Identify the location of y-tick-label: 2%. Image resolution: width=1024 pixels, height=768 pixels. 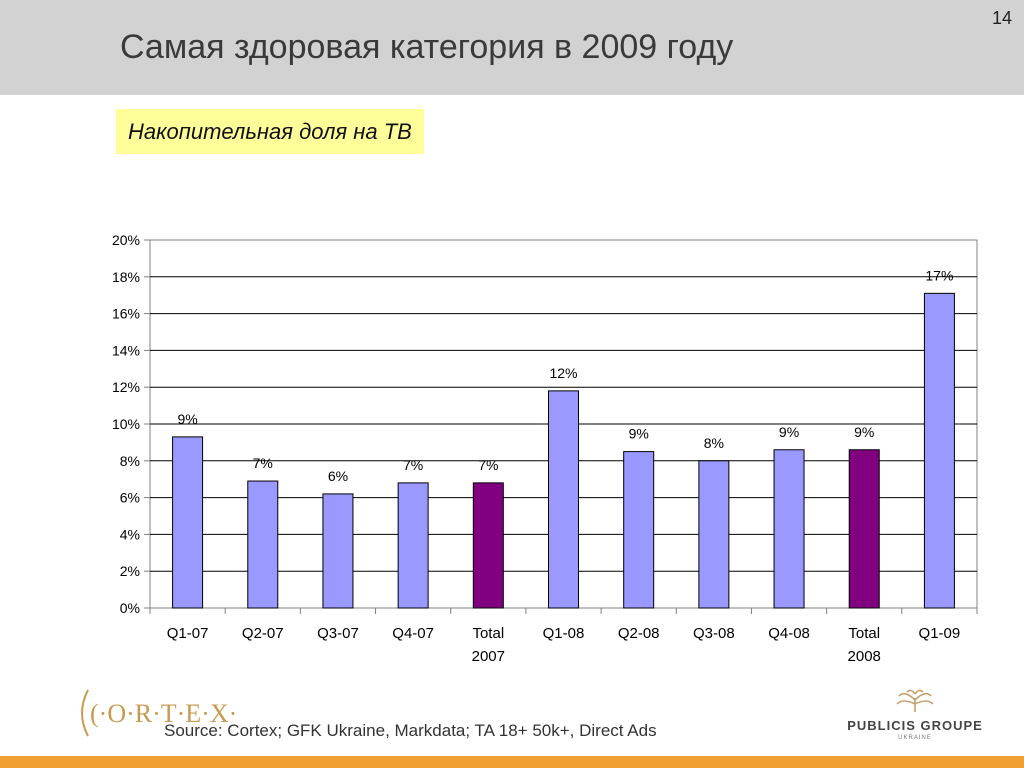
(130, 571).